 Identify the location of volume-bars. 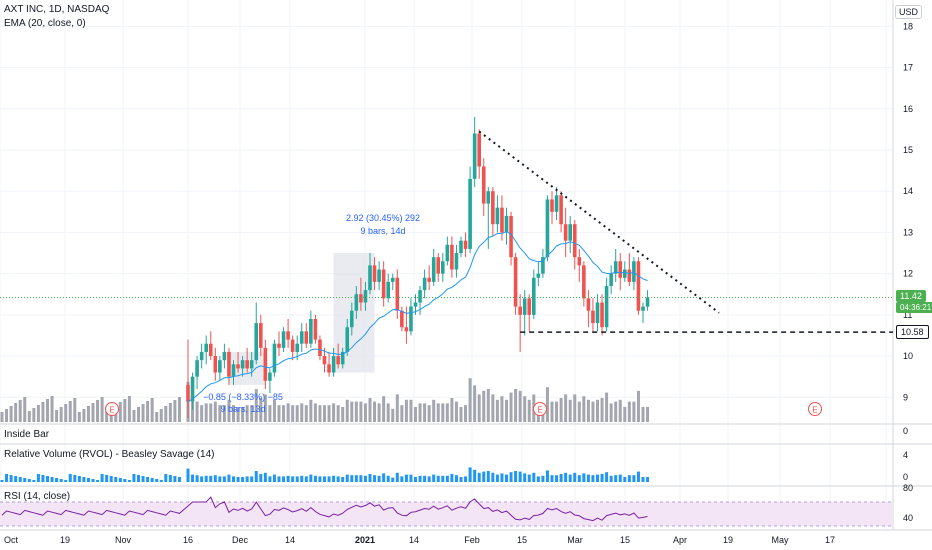
(325, 400).